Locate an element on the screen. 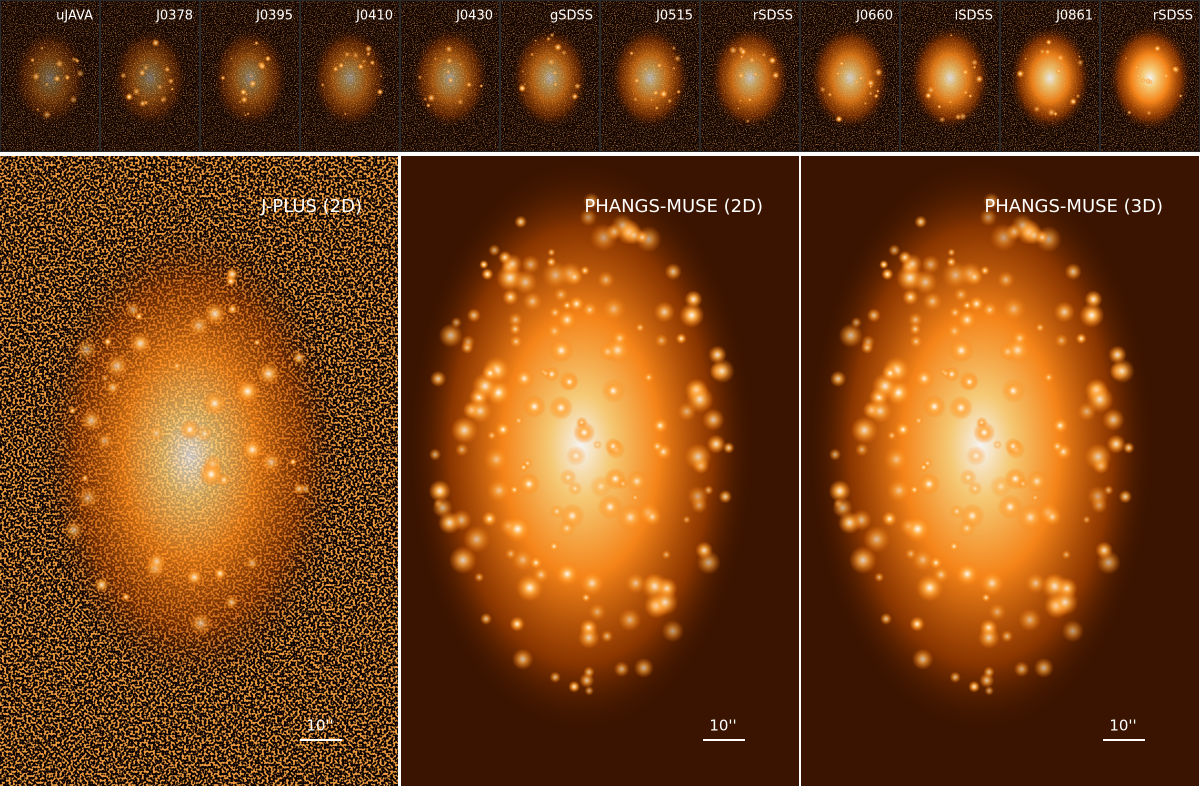  instrument-label: J-PLUS (2D) is located at coordinates (311, 206).